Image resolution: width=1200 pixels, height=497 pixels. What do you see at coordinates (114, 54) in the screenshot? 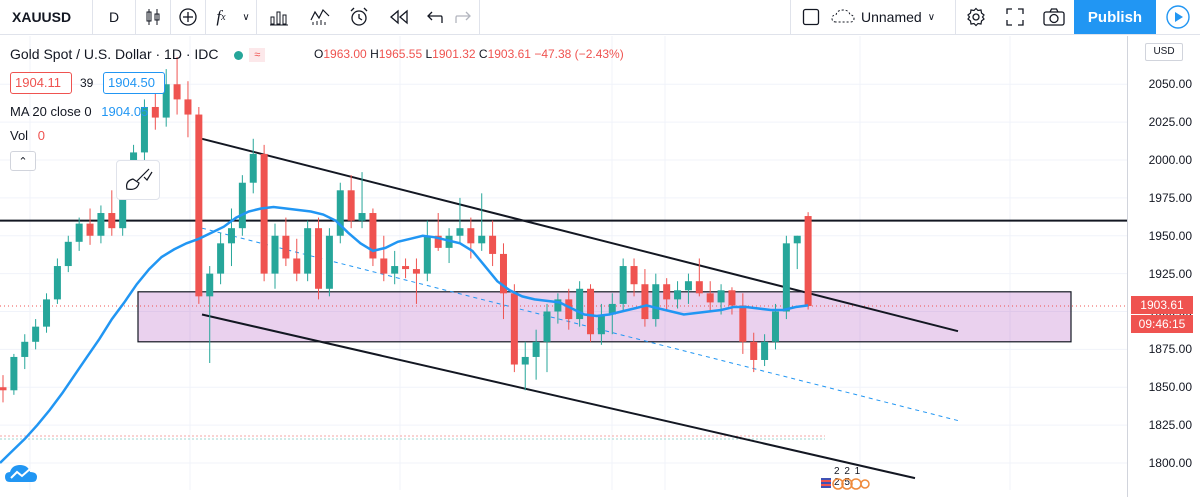
I see `symbol-description: Gold Spot / U.S. Dollar · 1D · IDC` at bounding box center [114, 54].